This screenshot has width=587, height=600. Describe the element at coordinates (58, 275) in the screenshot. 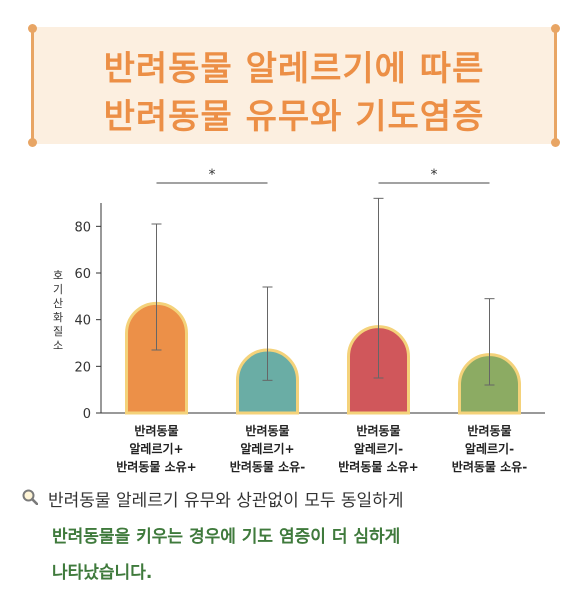

I see `y-axis-label: 호` at that location.